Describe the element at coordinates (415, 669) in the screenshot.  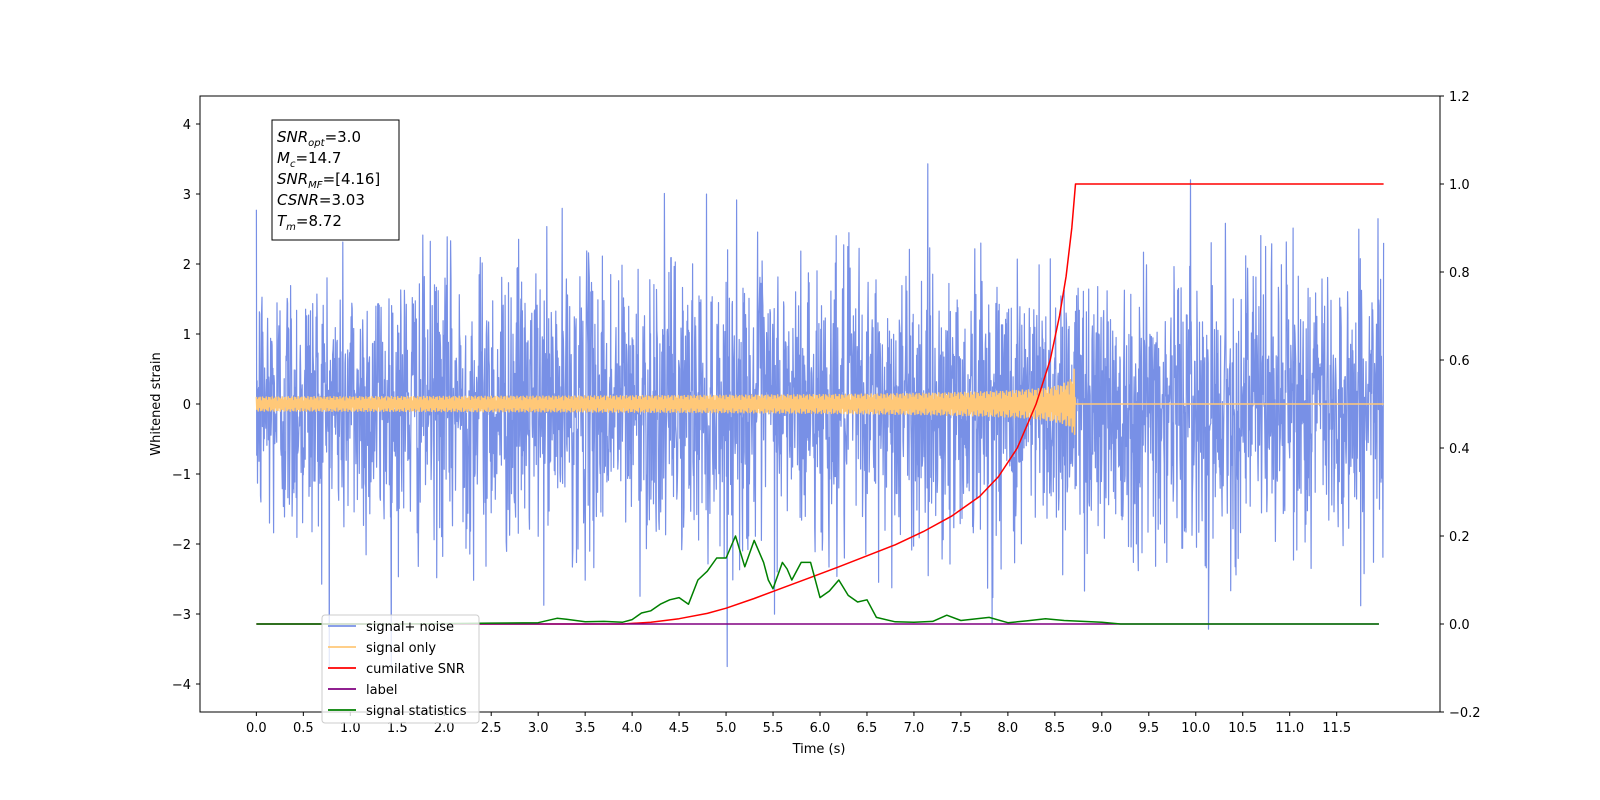
I see `legend-entry: cumilative SNR` at that location.